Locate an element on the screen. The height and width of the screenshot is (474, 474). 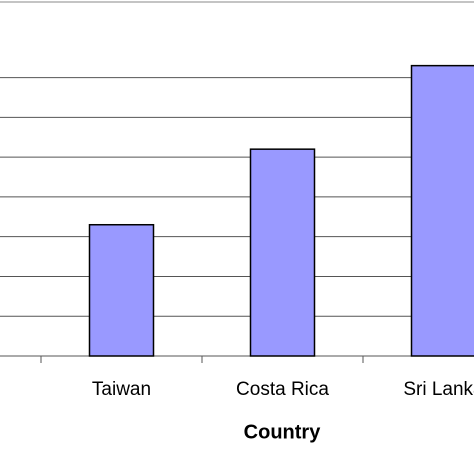
x-tick-label: Costa Rica is located at coordinates (282, 389).